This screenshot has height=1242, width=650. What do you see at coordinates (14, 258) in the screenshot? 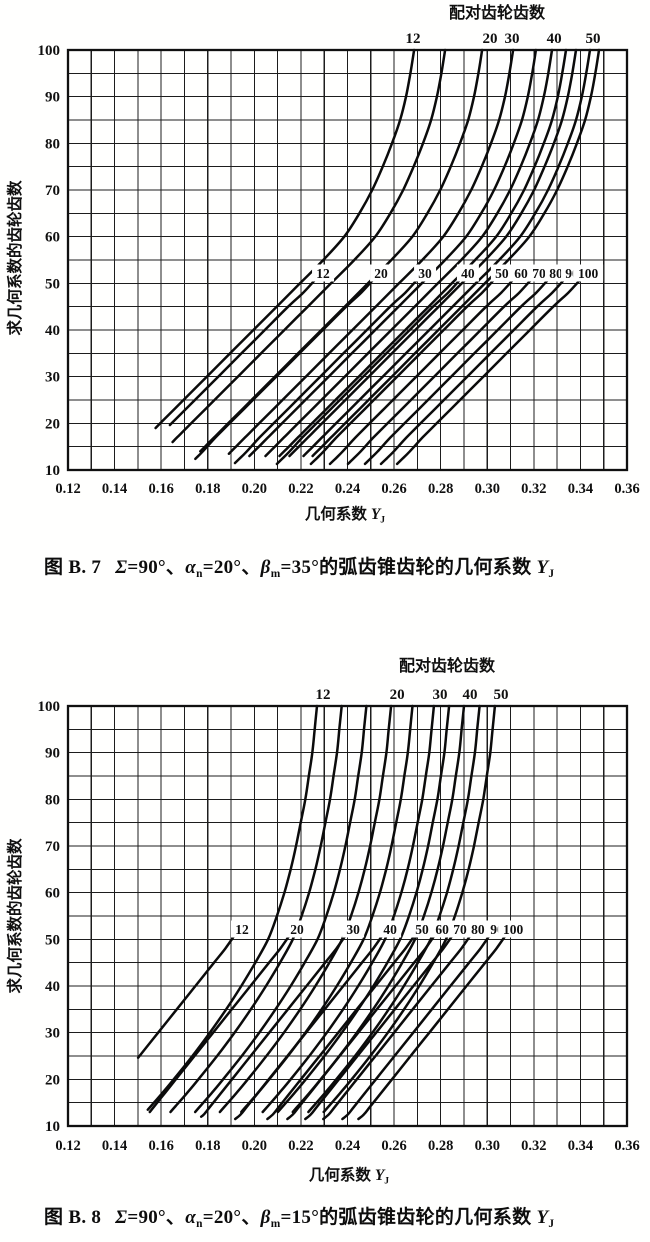
I see `y-axis-title: 求几何系数的齿轮齿数` at bounding box center [14, 258].